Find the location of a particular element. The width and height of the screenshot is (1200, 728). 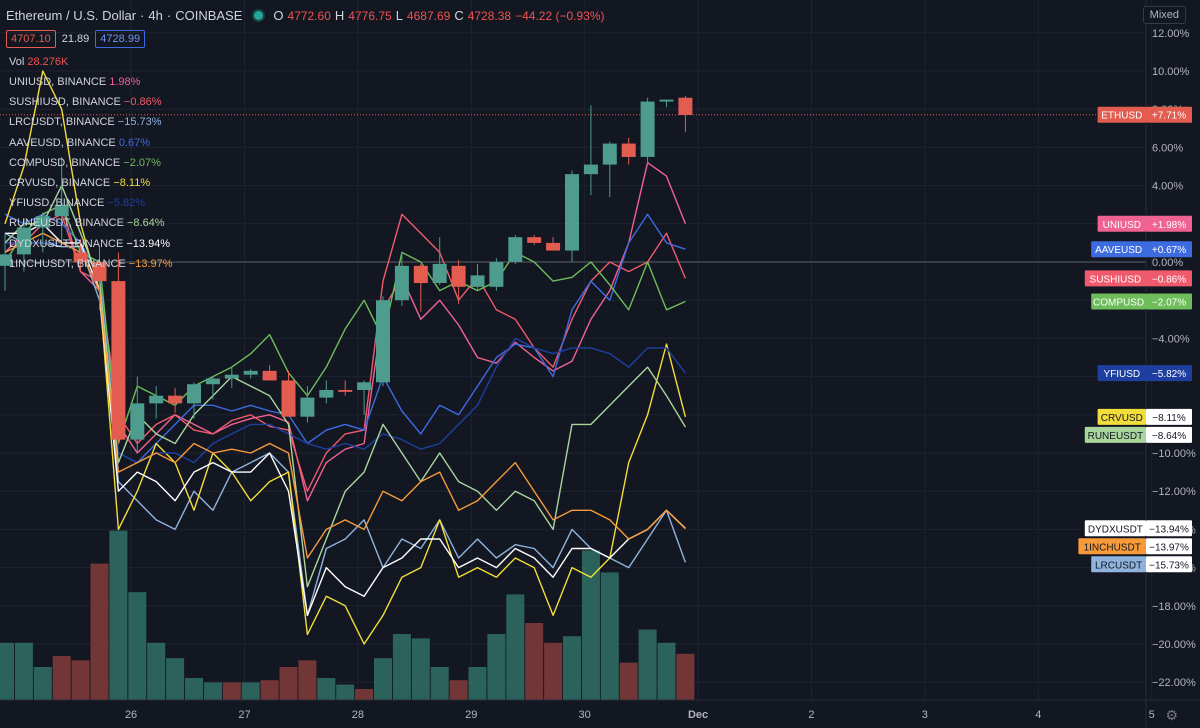

settings-gear-icon: ⚙ is located at coordinates (1171, 715).